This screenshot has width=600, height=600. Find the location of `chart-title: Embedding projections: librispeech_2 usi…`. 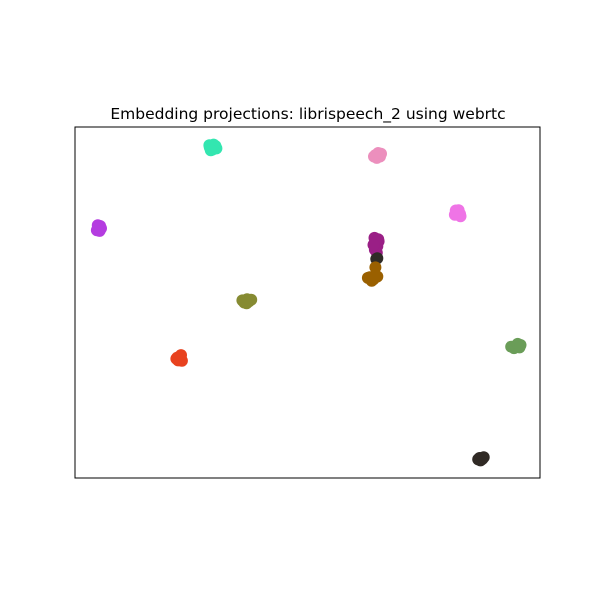

chart-title: Embedding projections: librispeech_2 usi… is located at coordinates (307, 114).